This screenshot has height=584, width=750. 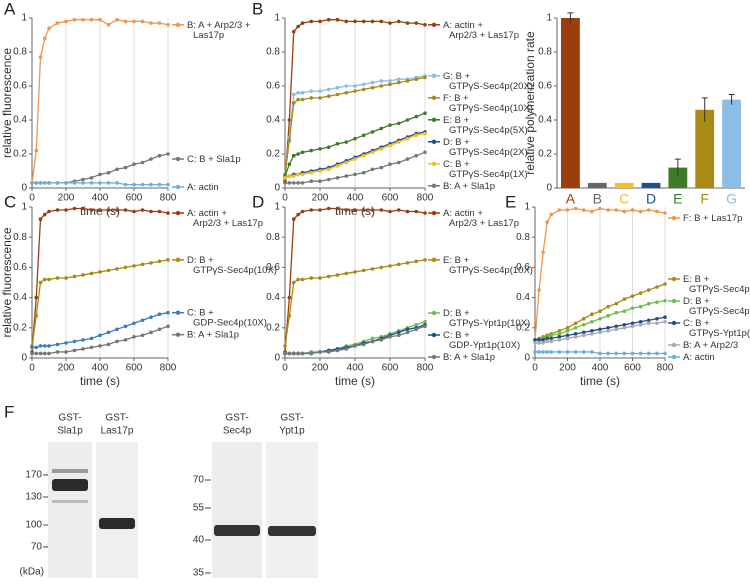 What do you see at coordinates (258, 201) in the screenshot?
I see `panel-label: D` at bounding box center [258, 201].